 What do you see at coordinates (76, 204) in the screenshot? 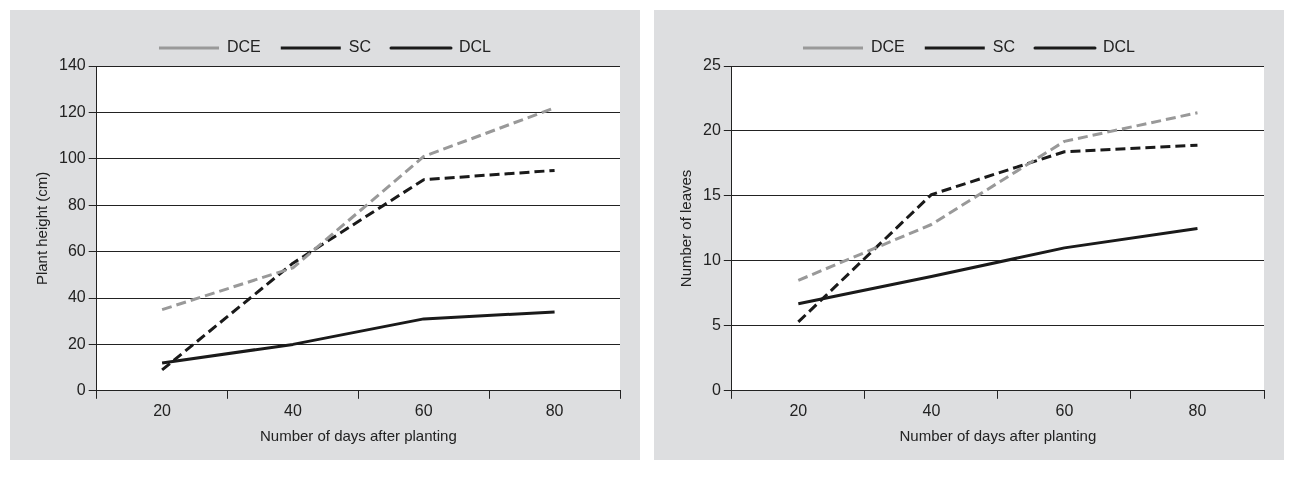
I see `y-tick-label: 80` at bounding box center [76, 204].